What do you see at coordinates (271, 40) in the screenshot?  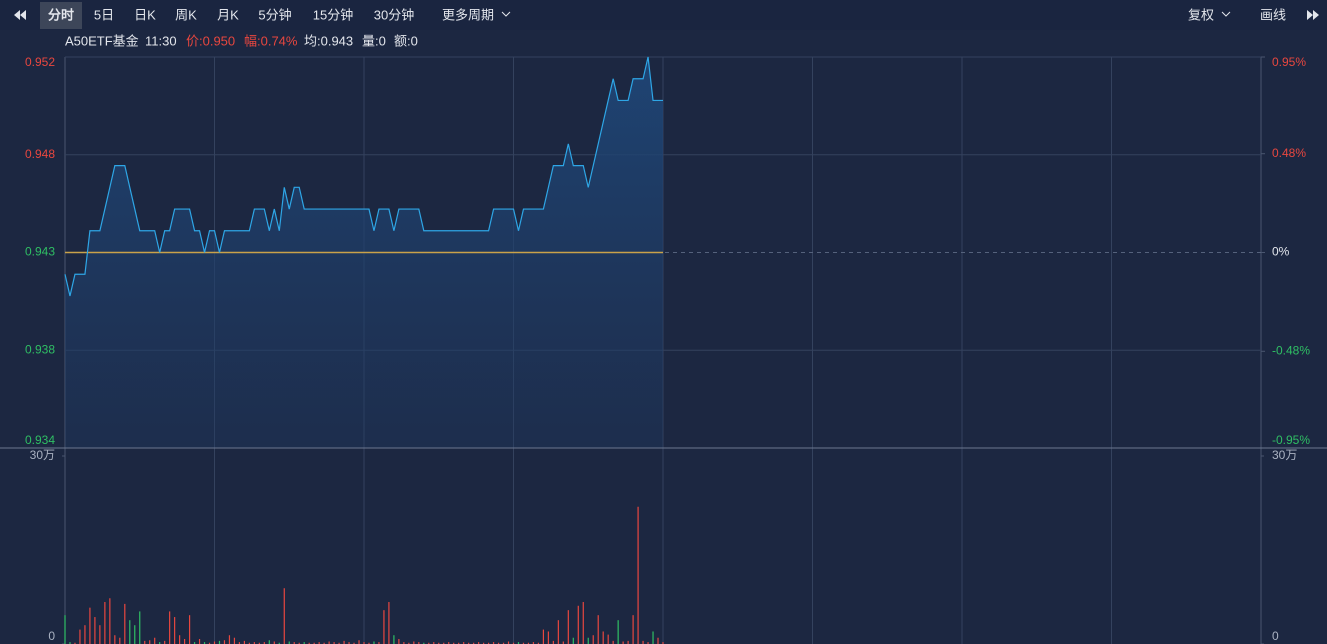 I see `info-change: 幅:0.74%` at bounding box center [271, 40].